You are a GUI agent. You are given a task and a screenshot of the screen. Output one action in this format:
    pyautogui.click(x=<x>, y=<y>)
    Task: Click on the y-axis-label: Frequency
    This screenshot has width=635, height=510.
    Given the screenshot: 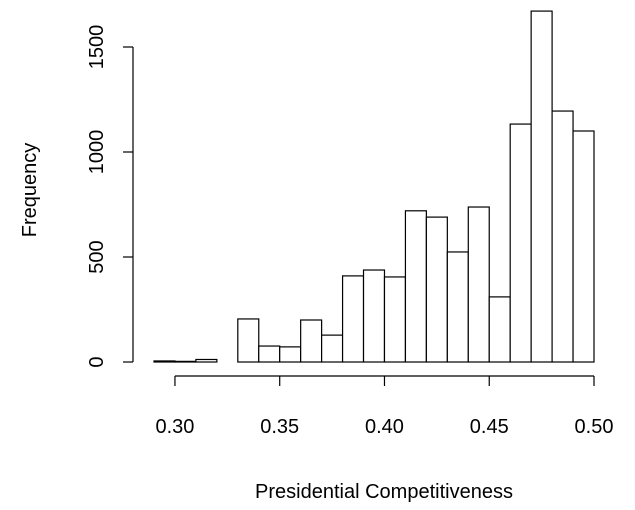 What is the action you would take?
    pyautogui.click(x=30, y=190)
    